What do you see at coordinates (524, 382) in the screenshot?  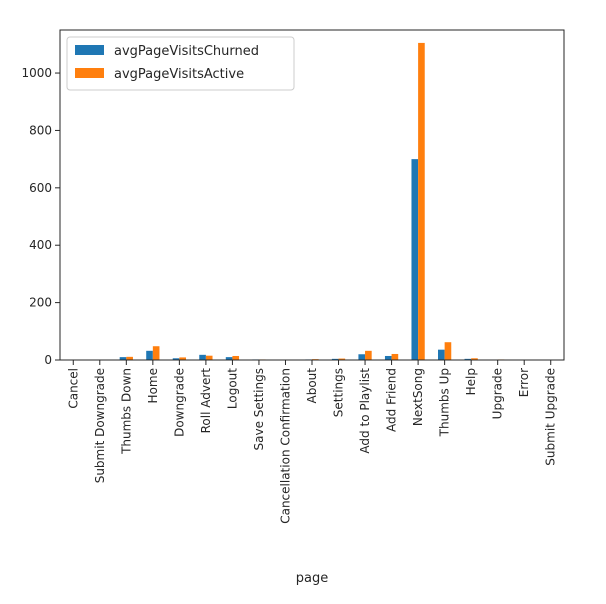 I see `x-tick-label: Error` at bounding box center [524, 382].